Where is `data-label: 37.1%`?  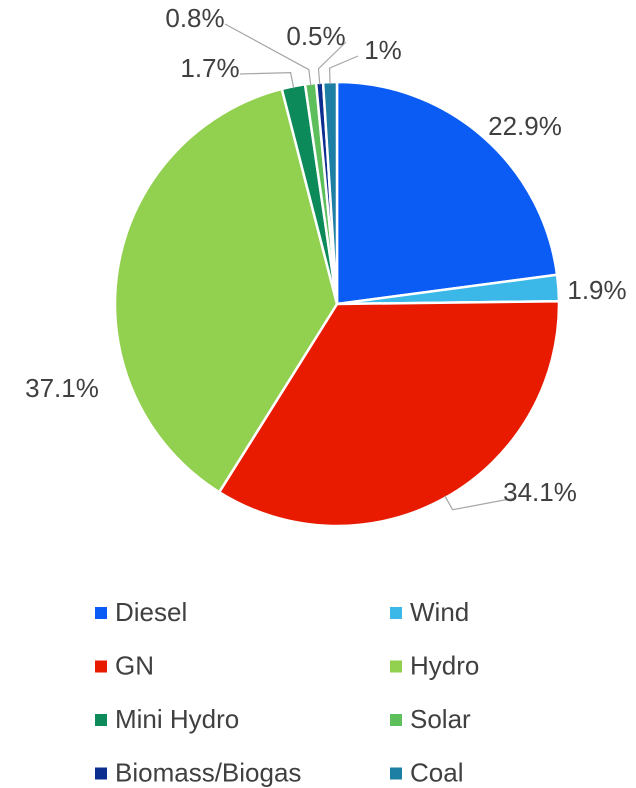 data-label: 37.1% is located at coordinates (62, 388).